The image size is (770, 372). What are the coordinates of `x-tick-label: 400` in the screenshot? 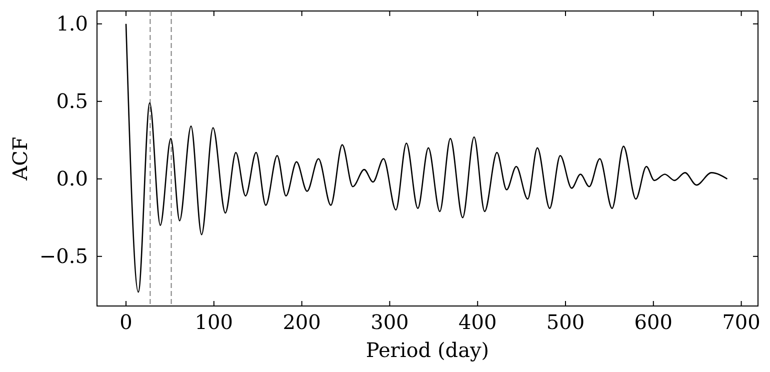 It's located at (477, 322).